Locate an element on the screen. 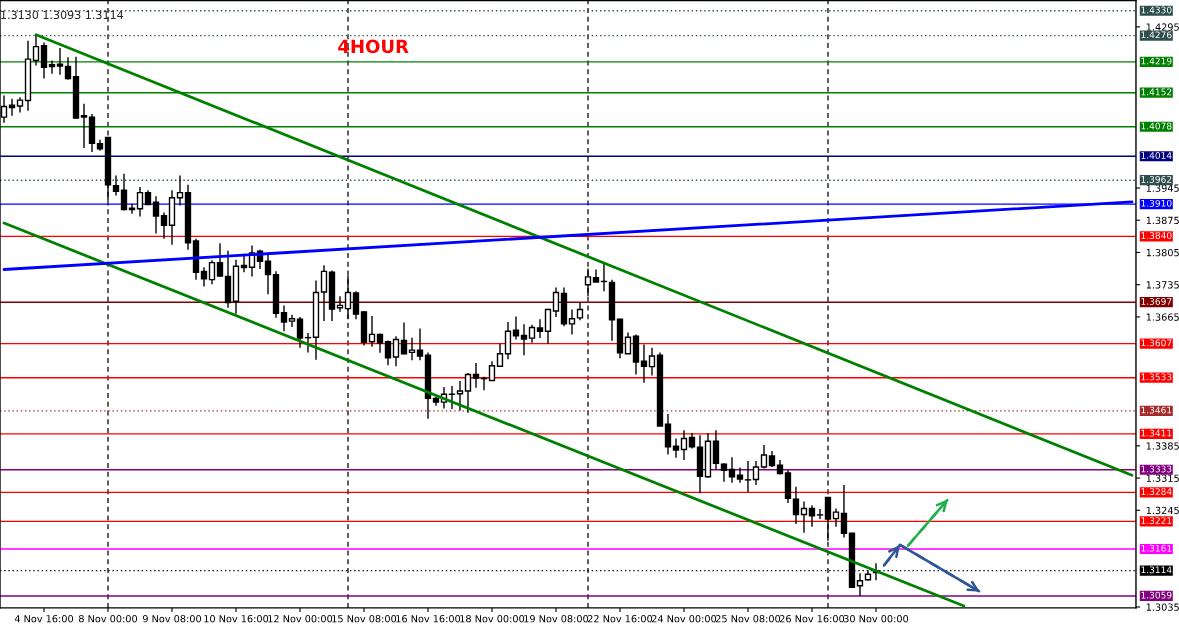 The height and width of the screenshot is (628, 1179). annotation: 1.3130 1.3093 1.3114 is located at coordinates (62, 15).